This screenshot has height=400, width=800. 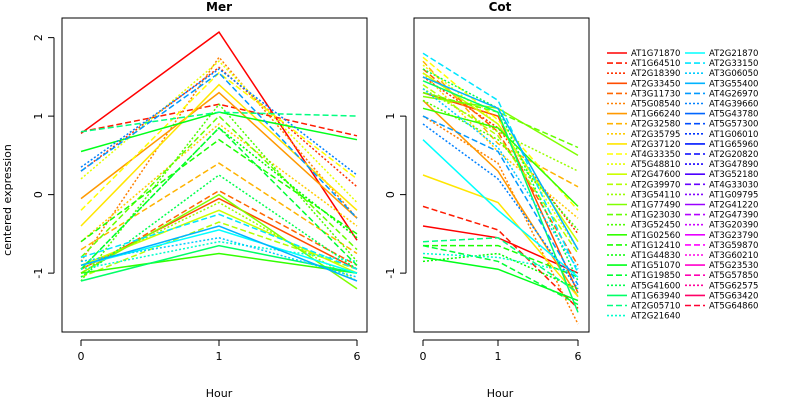 I want to click on panel-title: Cot, so click(x=500, y=7).